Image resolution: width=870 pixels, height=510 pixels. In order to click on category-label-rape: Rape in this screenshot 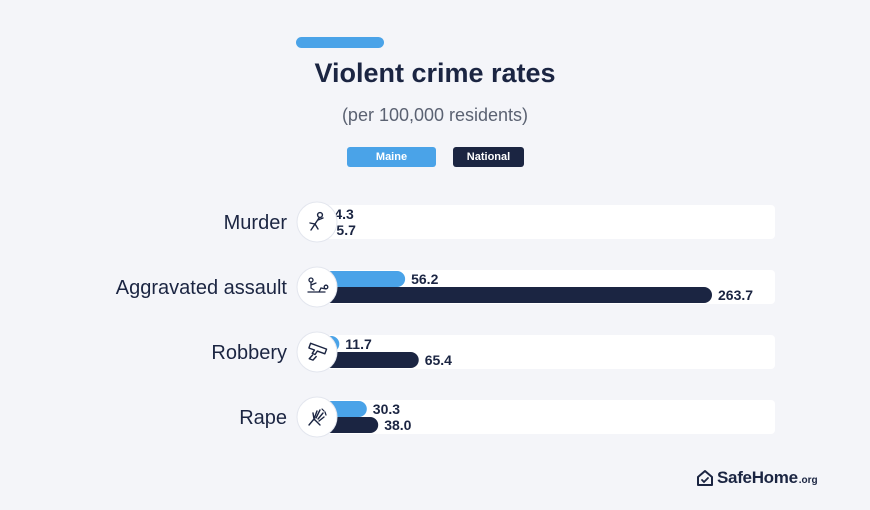, I will do `click(263, 418)`.